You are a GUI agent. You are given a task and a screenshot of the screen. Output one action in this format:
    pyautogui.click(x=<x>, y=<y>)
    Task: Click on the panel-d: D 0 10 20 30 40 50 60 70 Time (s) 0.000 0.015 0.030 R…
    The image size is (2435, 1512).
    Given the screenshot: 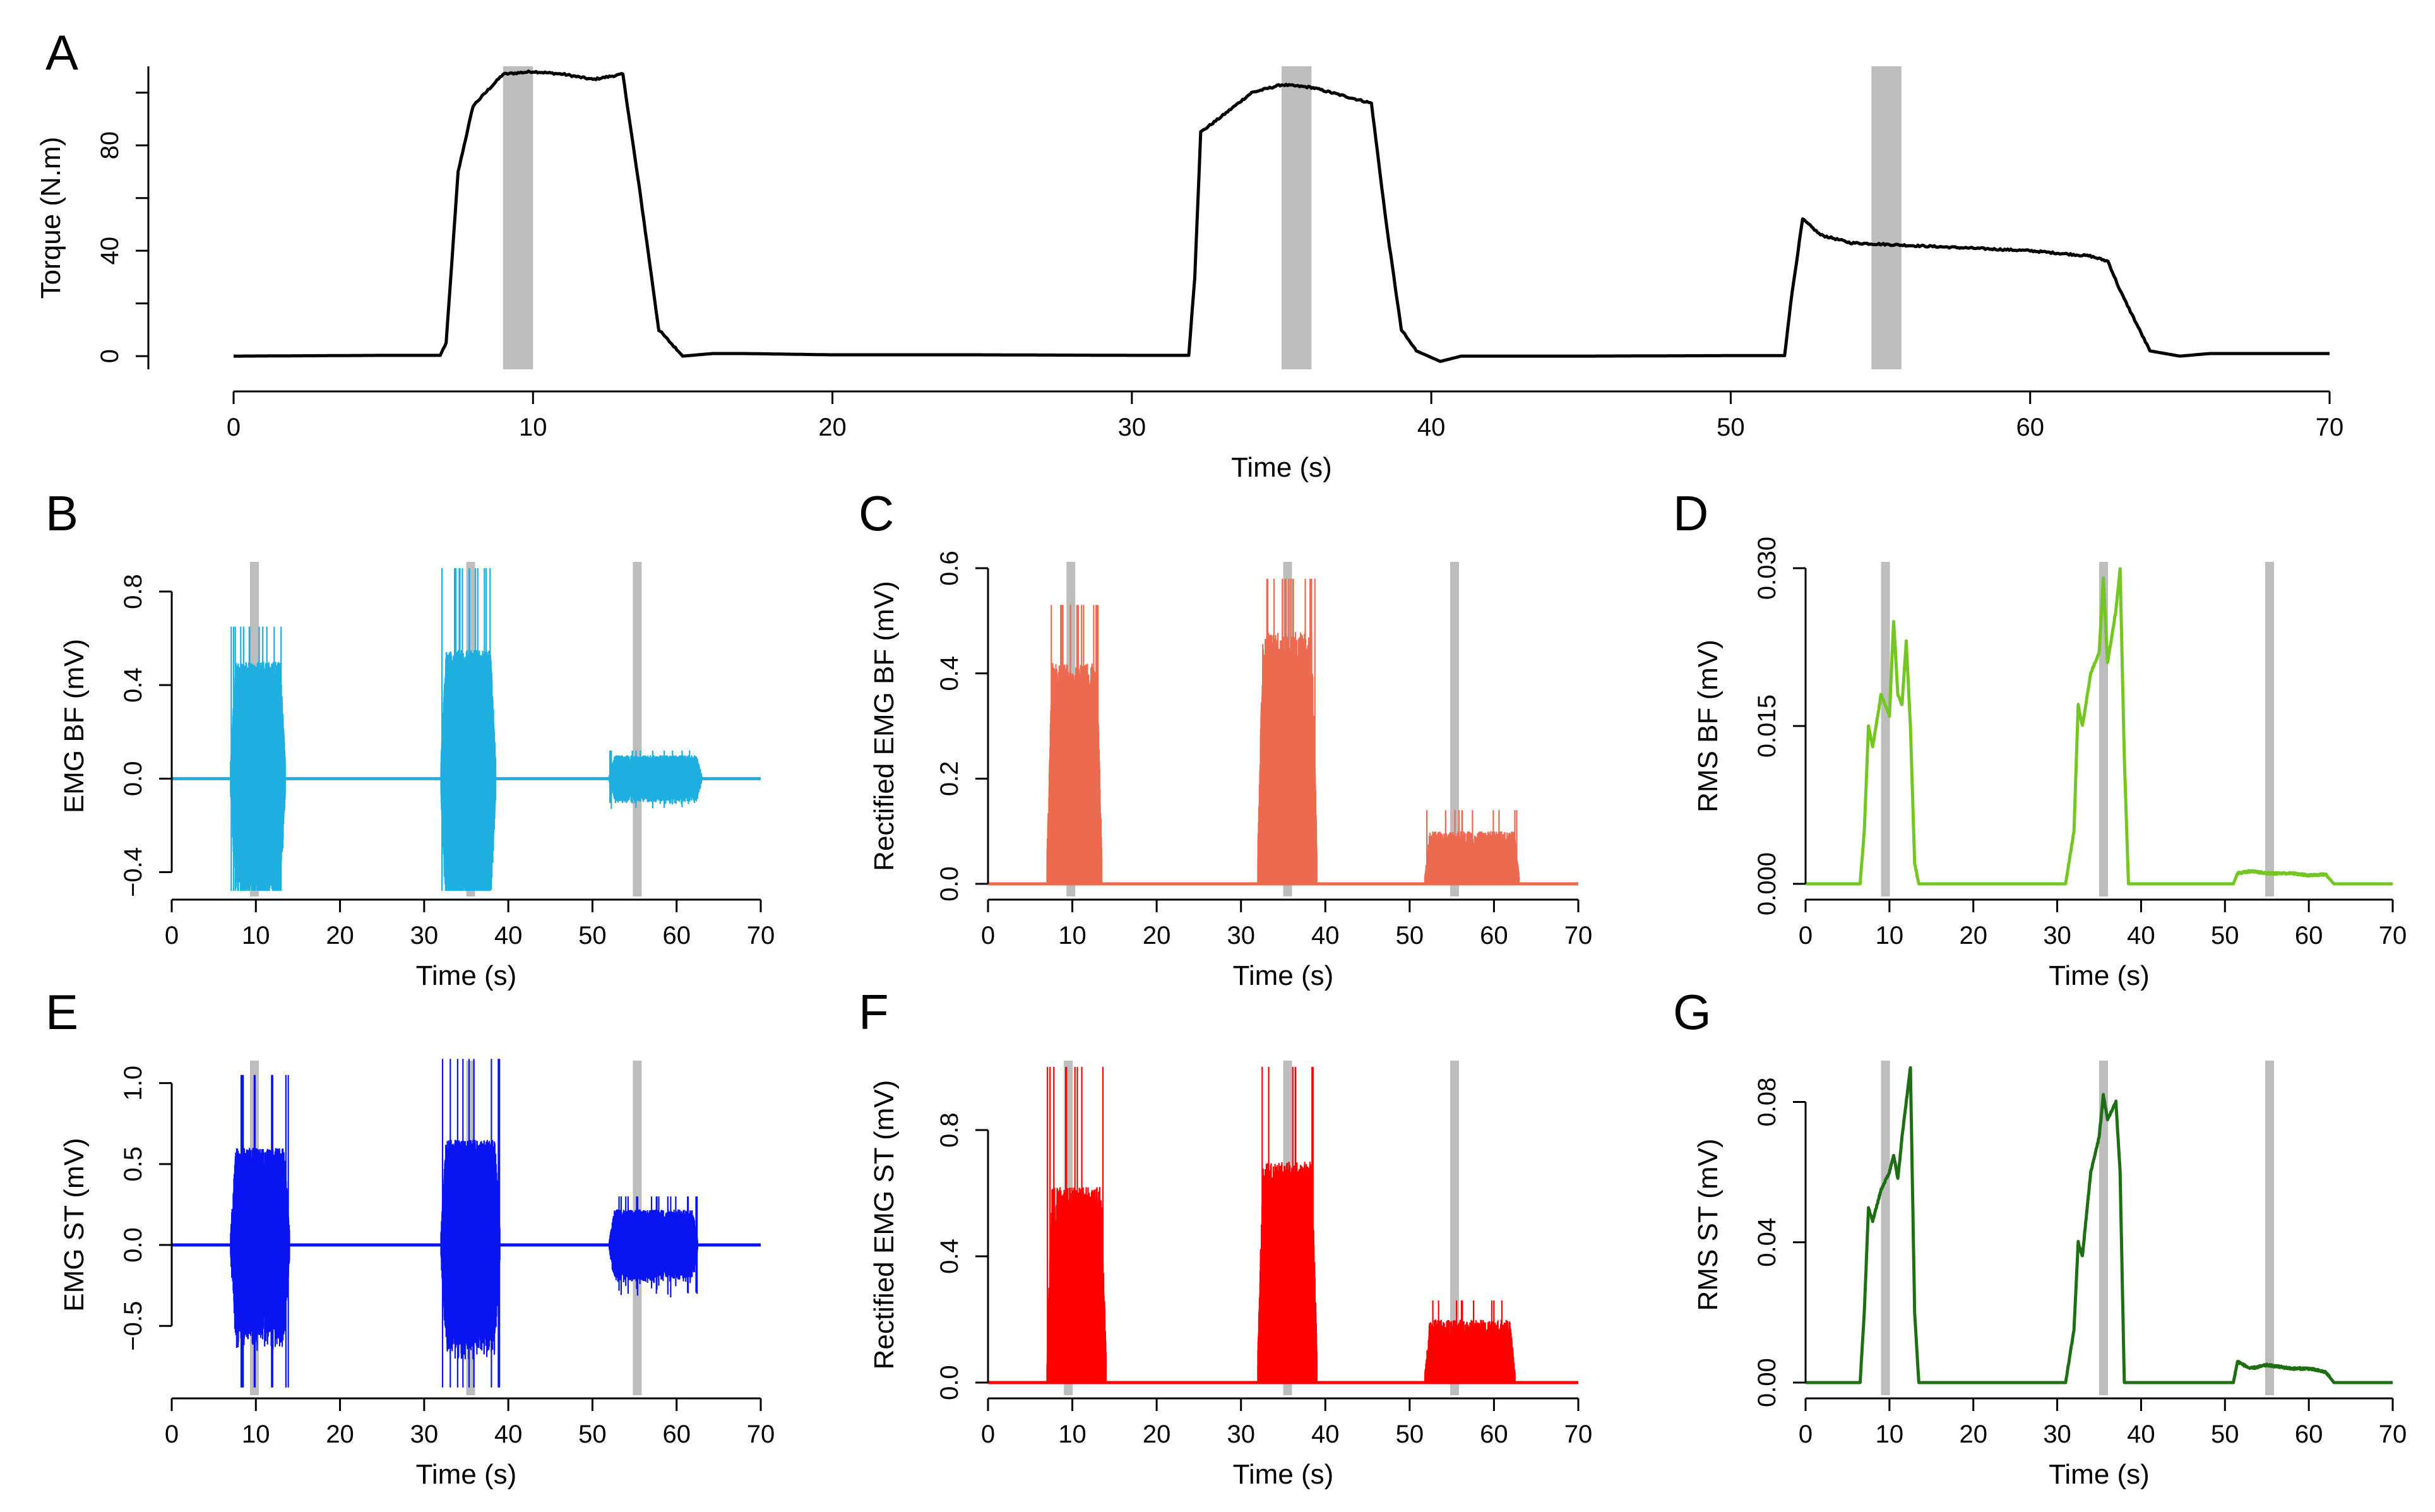 What is the action you would take?
    pyautogui.click(x=2040, y=738)
    